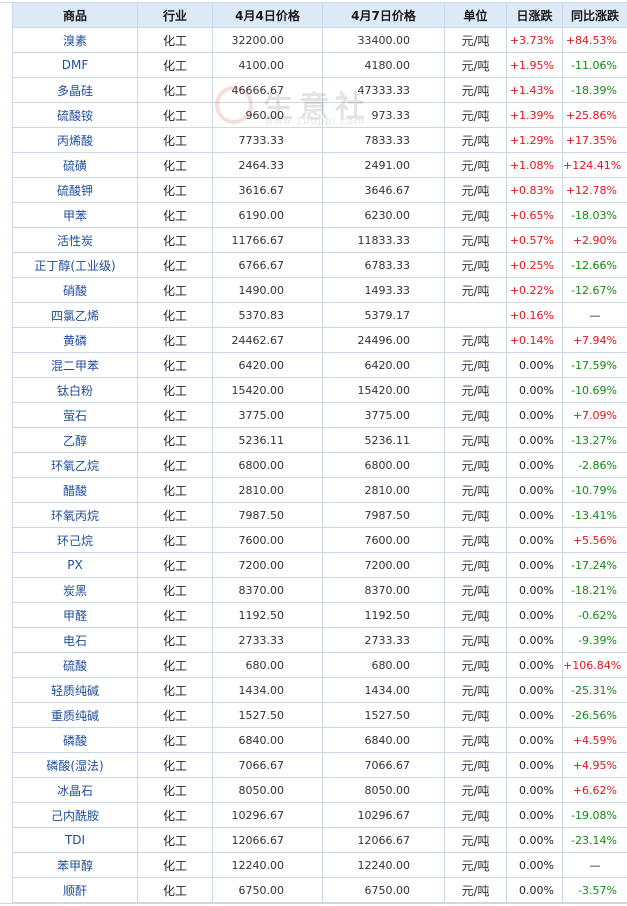 The width and height of the screenshot is (627, 906). I want to click on commodity-name: 混二甲苯, so click(75, 365).